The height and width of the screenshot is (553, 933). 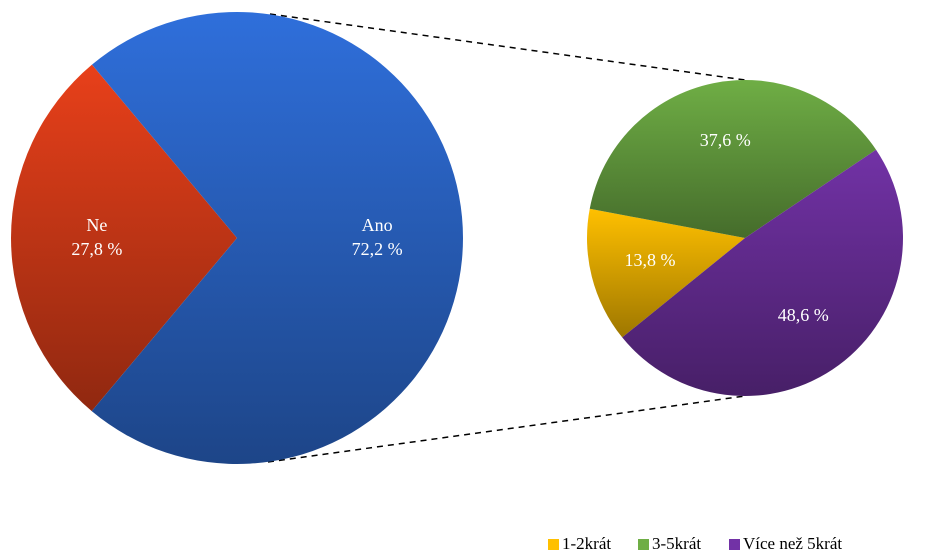 What do you see at coordinates (803, 315) in the screenshot?
I see `slice-label: 48,6 %` at bounding box center [803, 315].